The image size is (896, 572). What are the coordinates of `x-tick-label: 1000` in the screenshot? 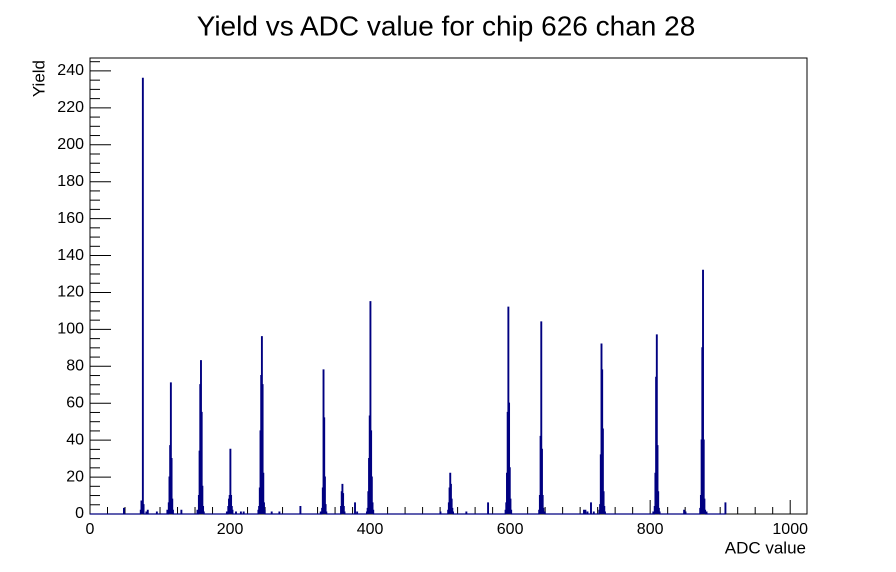 It's located at (790, 529).